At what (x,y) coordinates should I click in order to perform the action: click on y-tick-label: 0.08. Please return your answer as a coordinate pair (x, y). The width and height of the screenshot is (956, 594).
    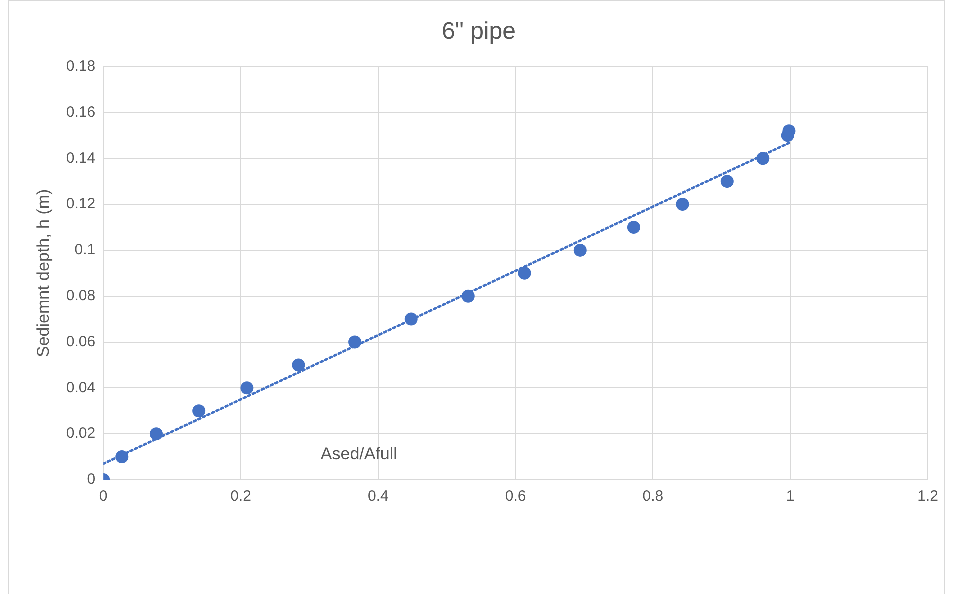
    Looking at the image, I should click on (81, 295).